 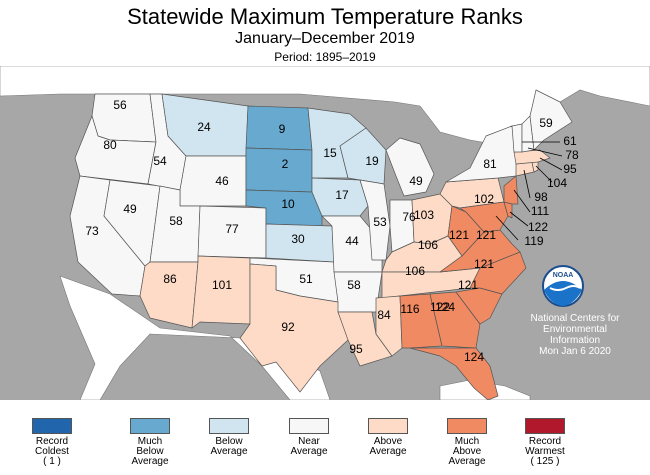 What do you see at coordinates (409, 309) in the screenshot?
I see `rank-label-ga2: 116` at bounding box center [409, 309].